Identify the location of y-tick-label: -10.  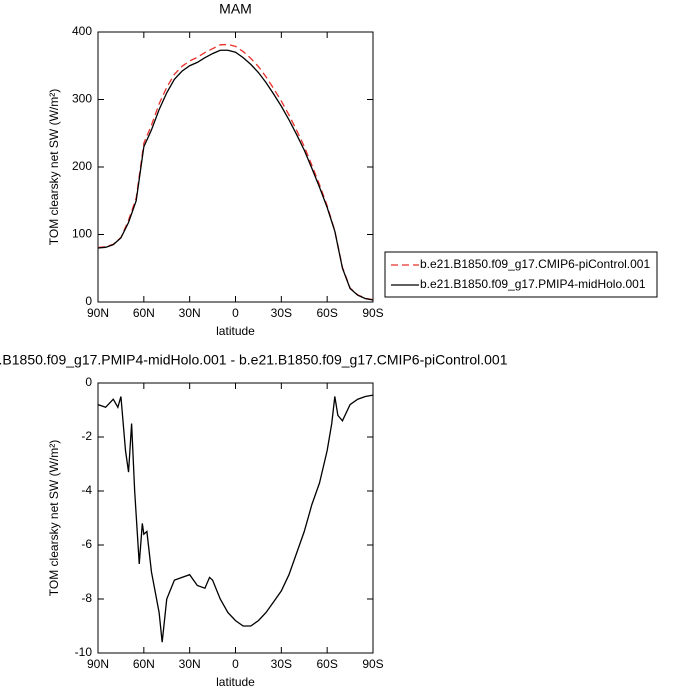
(84, 652).